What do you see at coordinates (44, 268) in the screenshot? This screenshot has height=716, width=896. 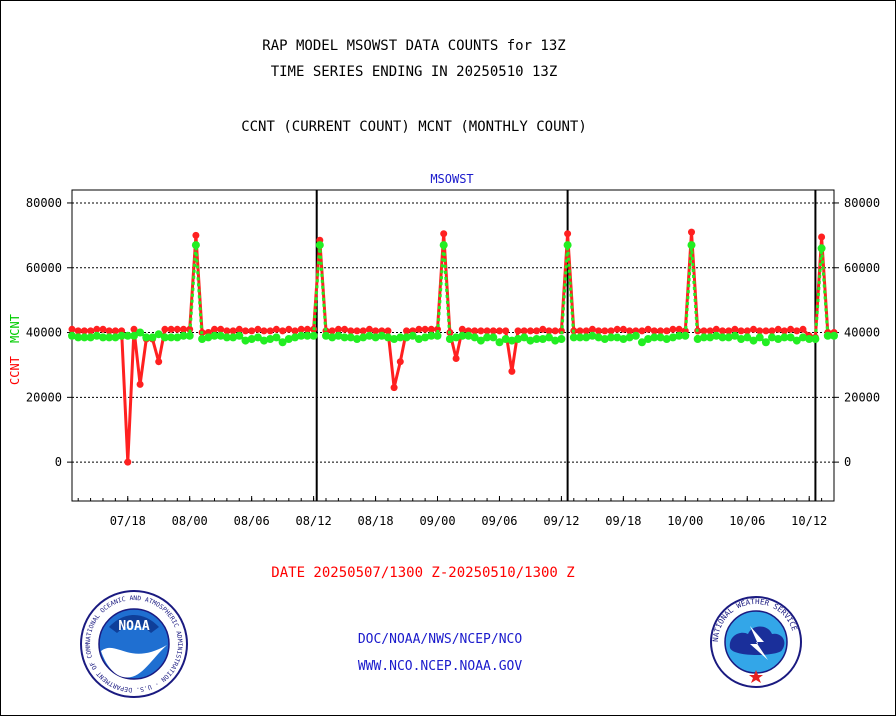 I see `y-tick-label-left: 60000` at bounding box center [44, 268].